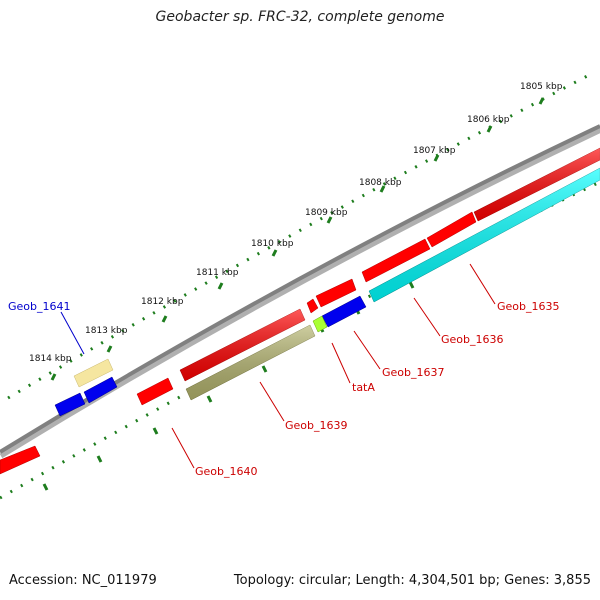  Describe the element at coordinates (39, 306) in the screenshot. I see `label-geob-1641: Geob_1641` at that location.